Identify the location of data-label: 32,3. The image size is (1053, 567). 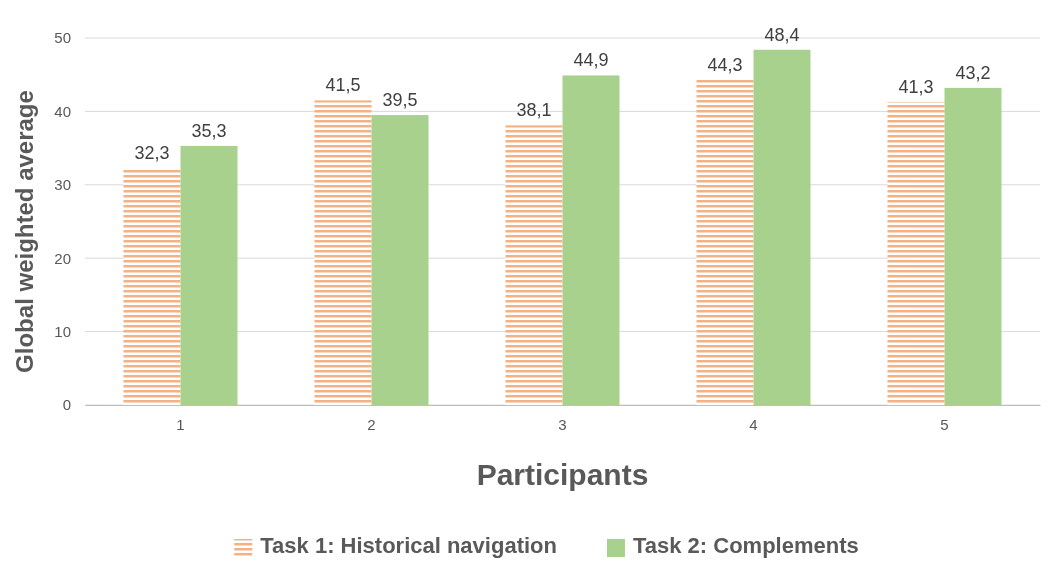
(152, 152).